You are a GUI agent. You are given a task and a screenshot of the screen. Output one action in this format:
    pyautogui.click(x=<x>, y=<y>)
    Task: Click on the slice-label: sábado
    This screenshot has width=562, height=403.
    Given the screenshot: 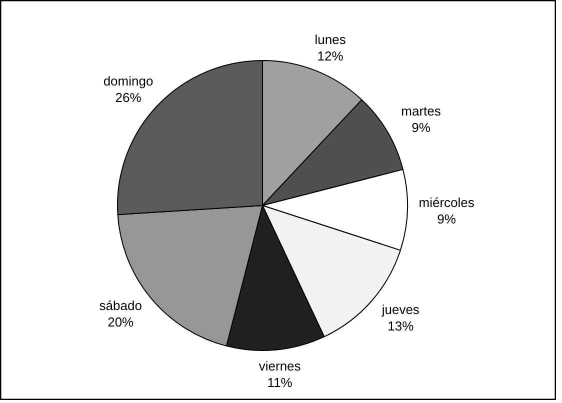 What is the action you would take?
    pyautogui.click(x=120, y=305)
    